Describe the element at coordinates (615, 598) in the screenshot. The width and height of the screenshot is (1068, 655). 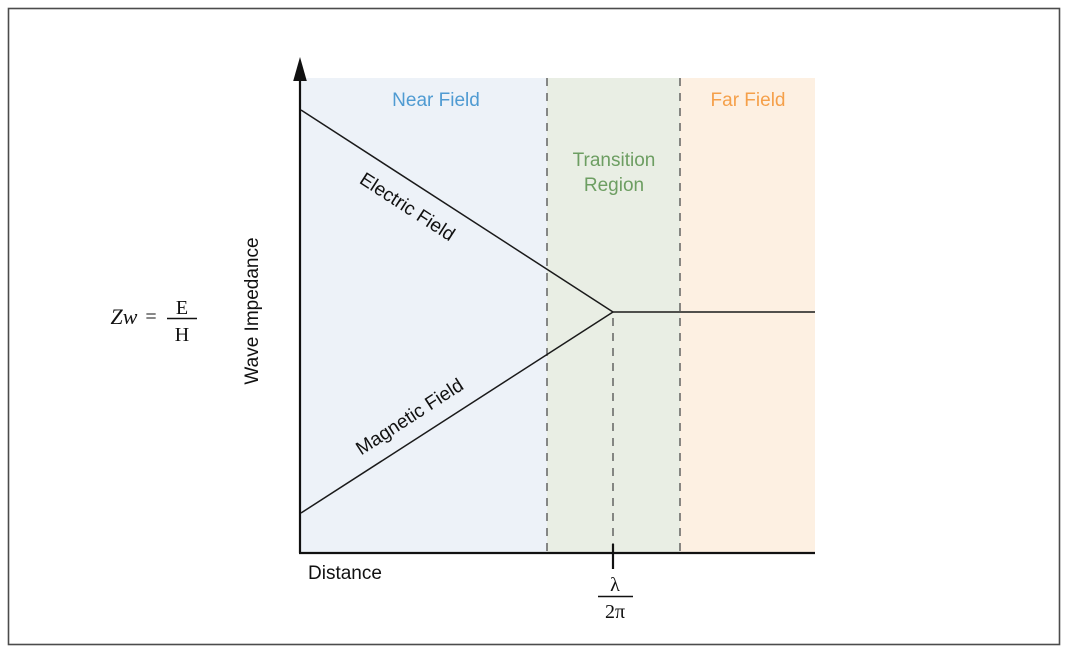
I see `x-tick-fraction: λ 2π` at that location.